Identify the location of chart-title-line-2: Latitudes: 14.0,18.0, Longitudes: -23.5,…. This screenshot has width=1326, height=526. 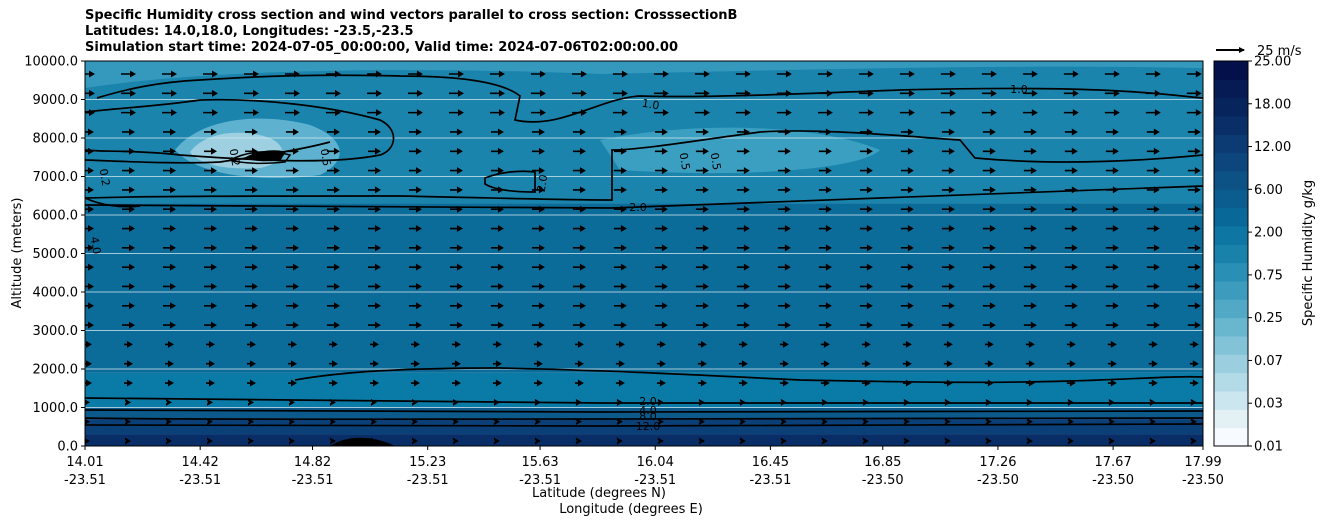
(249, 31).